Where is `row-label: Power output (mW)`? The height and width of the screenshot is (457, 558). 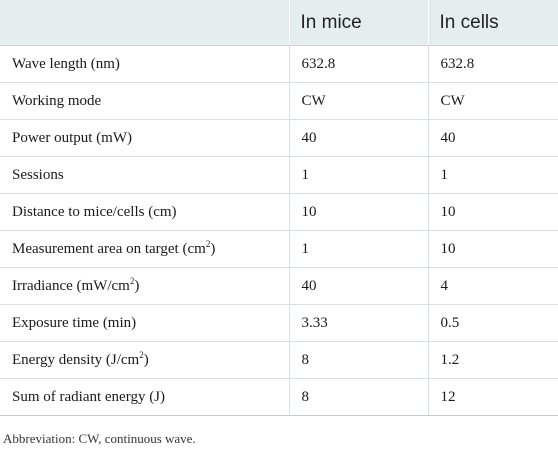 row-label: Power output (mW) is located at coordinates (145, 138).